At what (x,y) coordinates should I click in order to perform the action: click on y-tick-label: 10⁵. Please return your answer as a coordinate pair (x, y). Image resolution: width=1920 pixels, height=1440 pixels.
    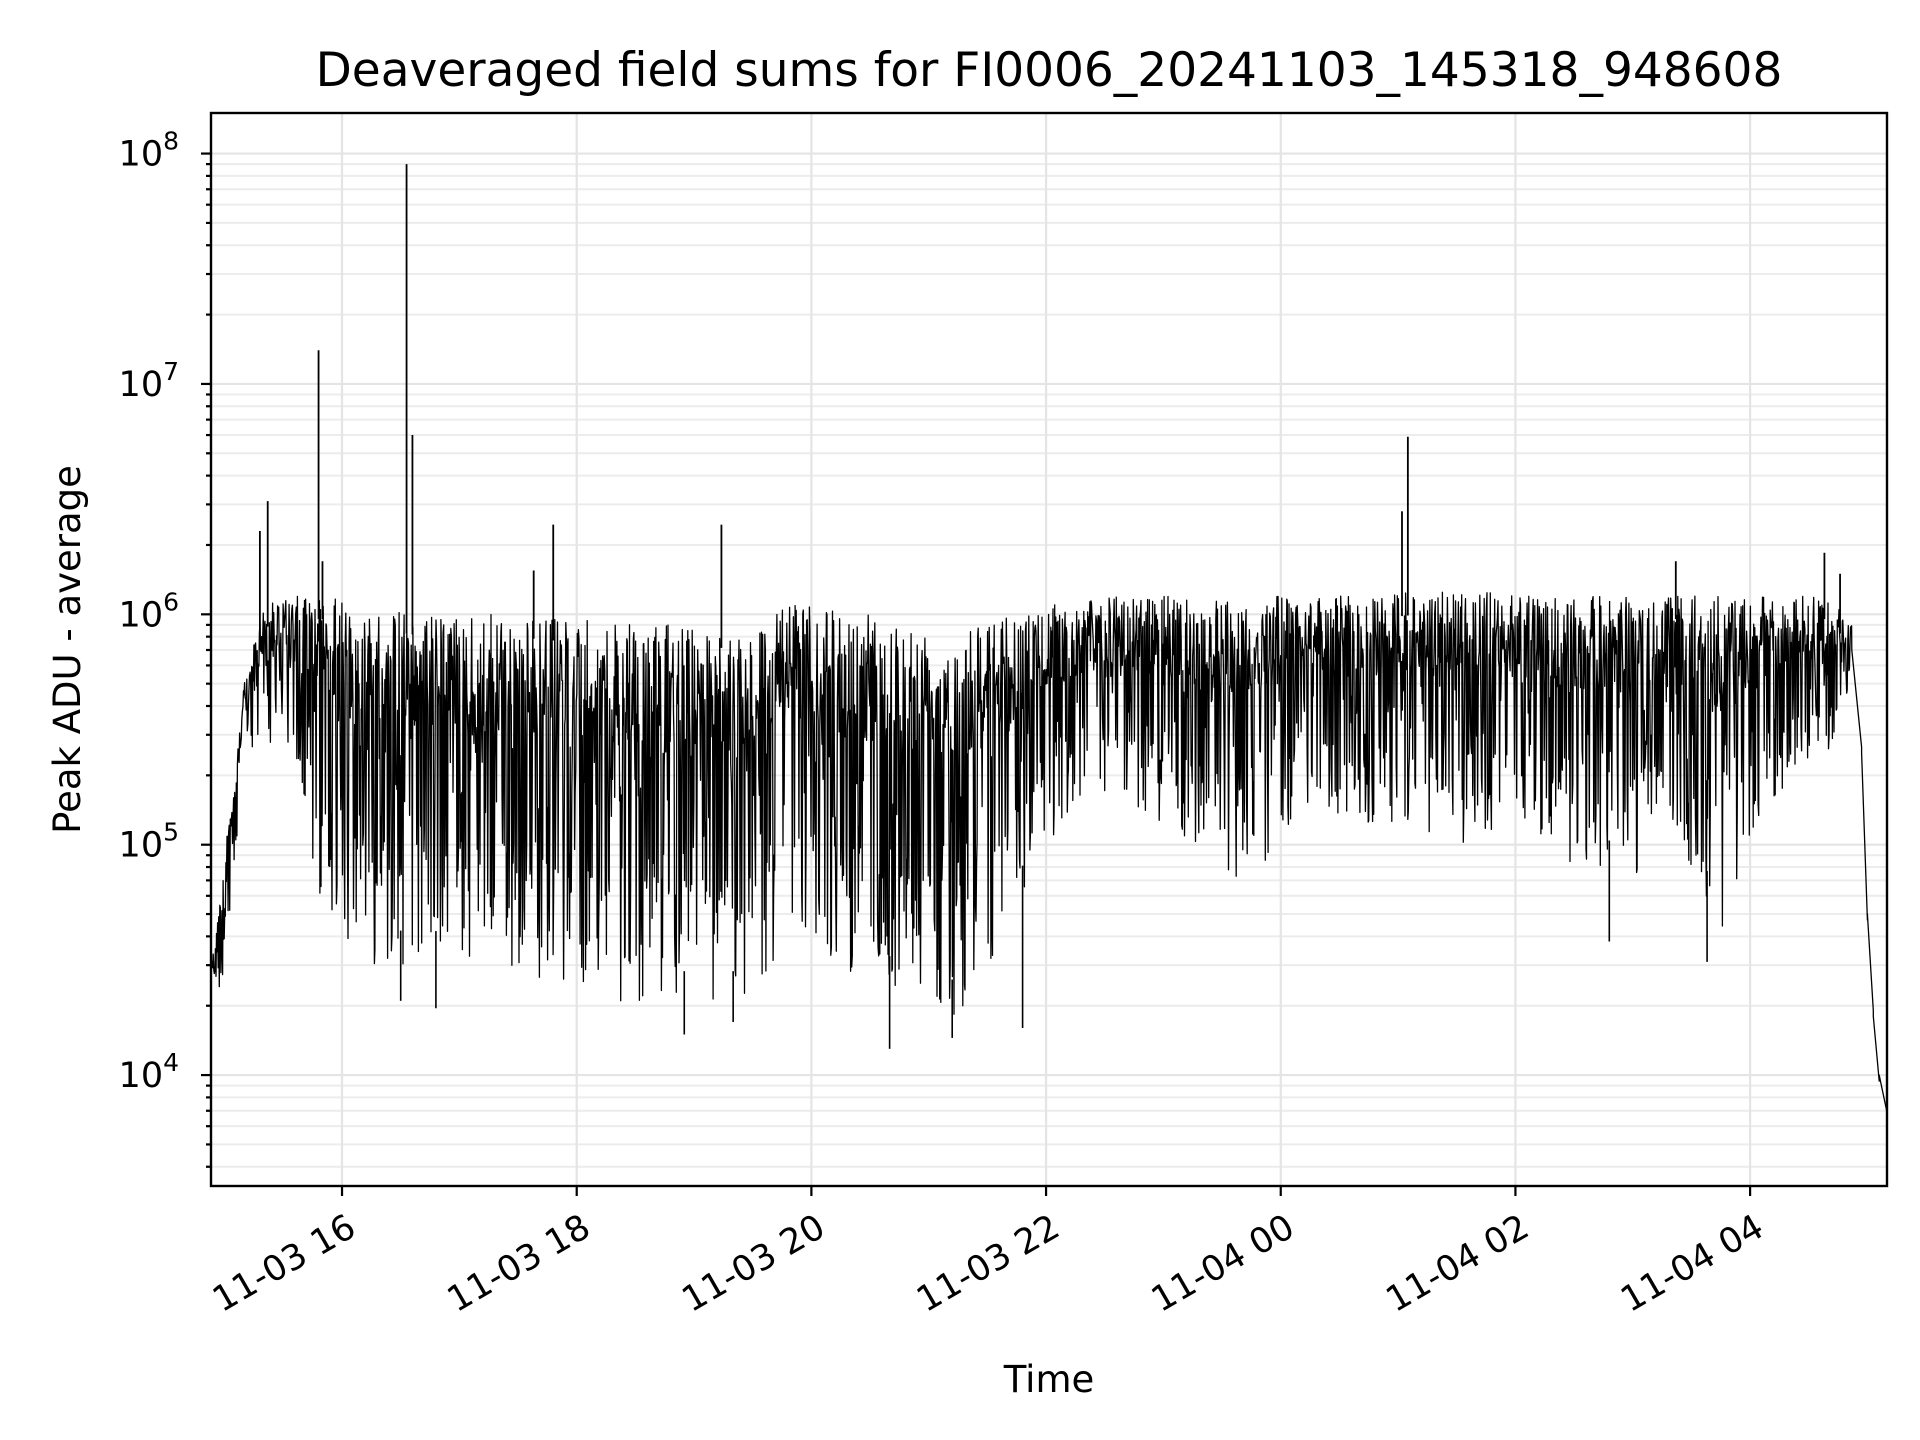
    Looking at the image, I should click on (149, 842).